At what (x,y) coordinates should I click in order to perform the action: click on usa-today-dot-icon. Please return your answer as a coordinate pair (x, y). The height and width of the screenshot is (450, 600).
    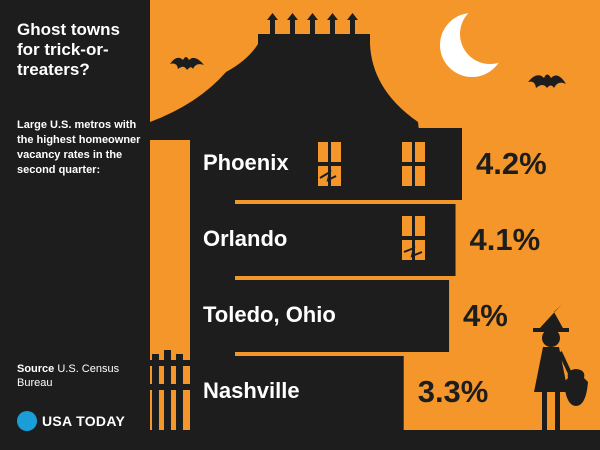
    Looking at the image, I should click on (27, 421).